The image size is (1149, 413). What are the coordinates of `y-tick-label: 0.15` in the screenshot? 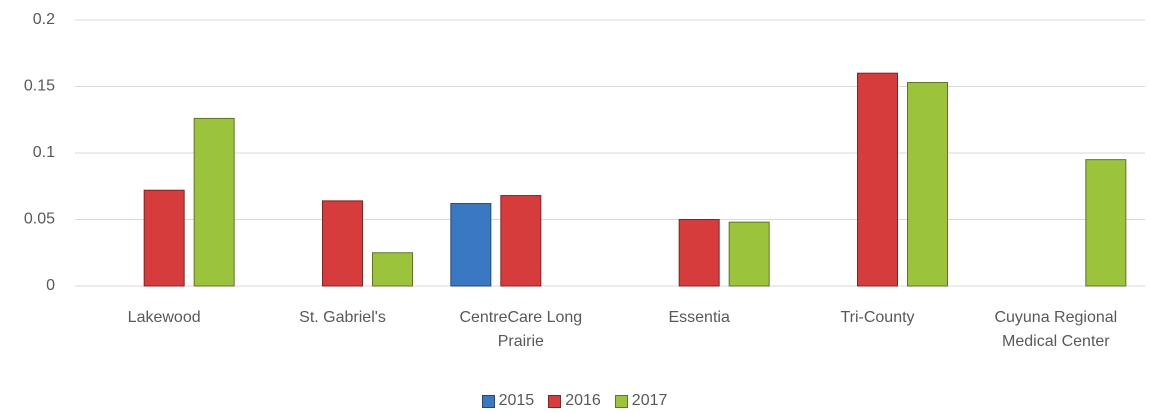 It's located at (39, 86).